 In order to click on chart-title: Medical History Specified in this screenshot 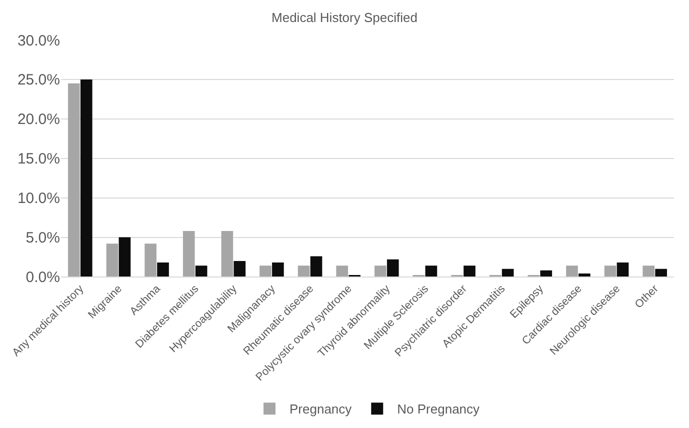, I will do `click(345, 17)`.